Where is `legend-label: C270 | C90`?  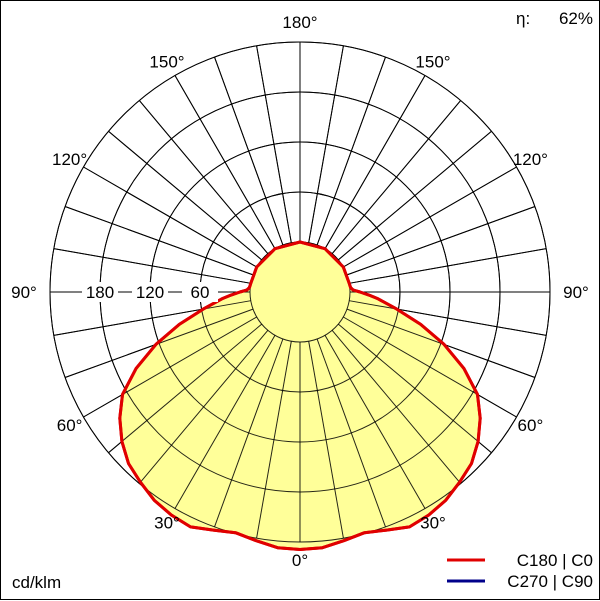
legend-label: C270 | C90 is located at coordinates (550, 581).